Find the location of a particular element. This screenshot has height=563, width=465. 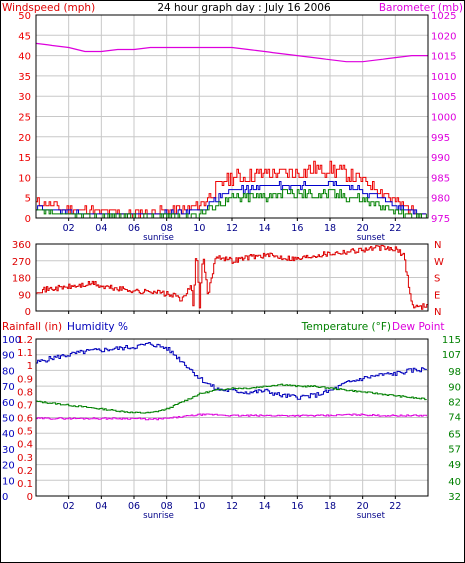

temperature-y-tick-label: 65 is located at coordinates (454, 435).